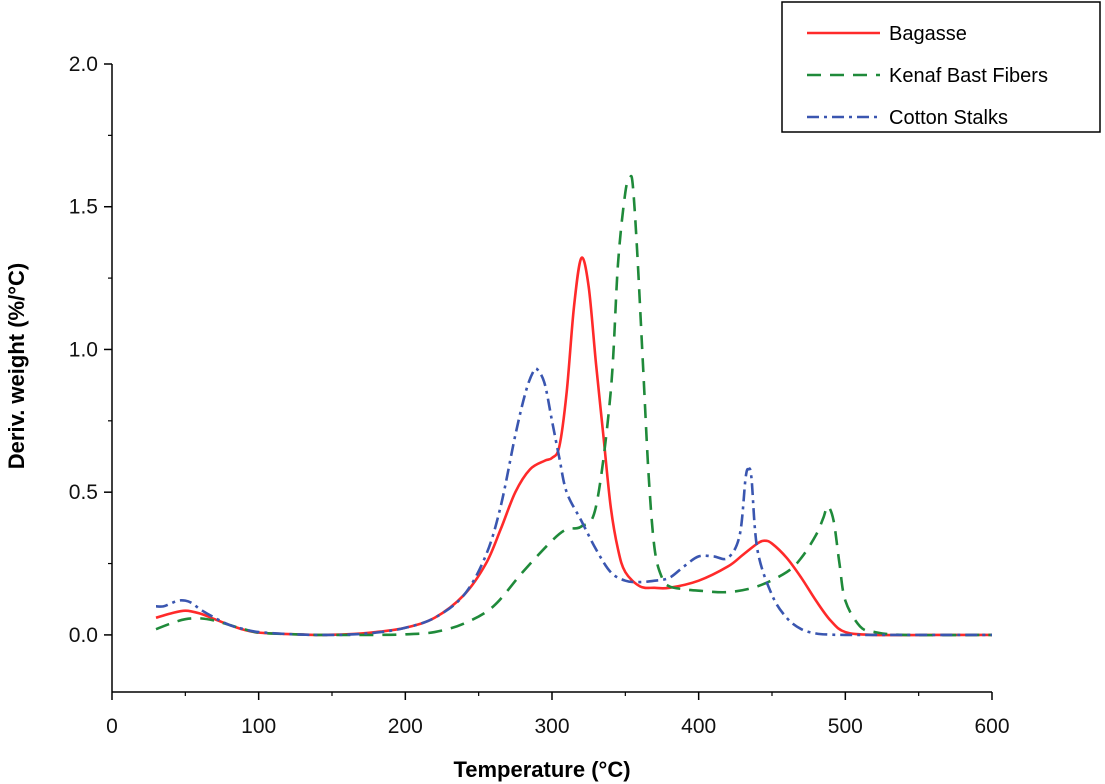 This screenshot has height=784, width=1105. What do you see at coordinates (948, 118) in the screenshot?
I see `legend-label: Cotton Stalks` at bounding box center [948, 118].